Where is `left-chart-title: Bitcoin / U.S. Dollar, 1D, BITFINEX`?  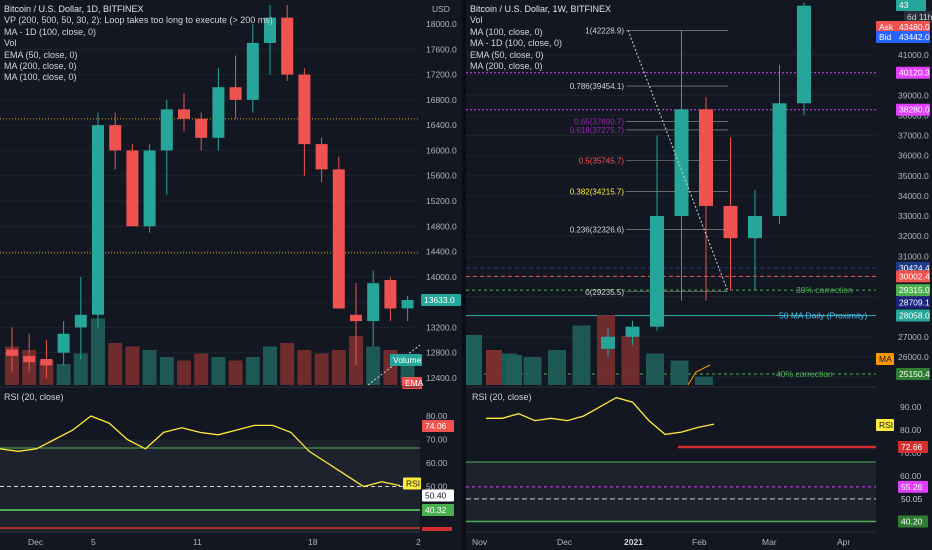 left-chart-title: Bitcoin / U.S. Dollar, 1D, BITFINEX is located at coordinates (74, 9).